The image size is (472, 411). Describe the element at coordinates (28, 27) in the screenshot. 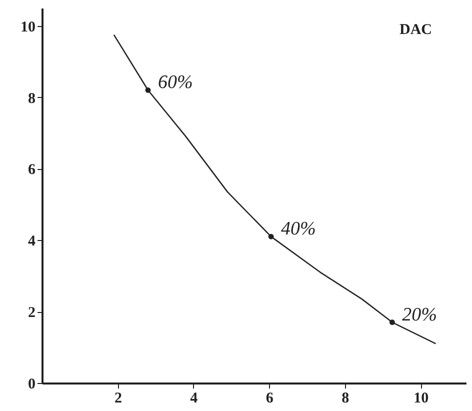

I see `y-tick-label: 10` at that location.